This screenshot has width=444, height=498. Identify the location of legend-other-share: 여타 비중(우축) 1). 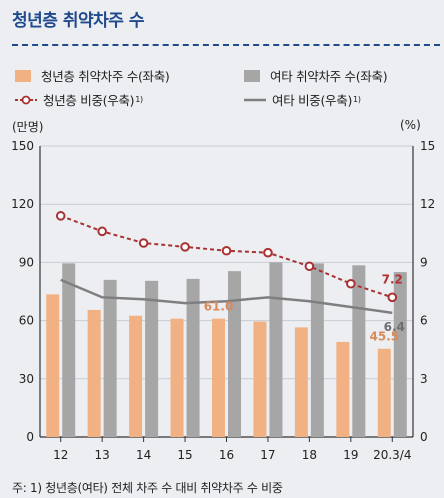
(302, 99).